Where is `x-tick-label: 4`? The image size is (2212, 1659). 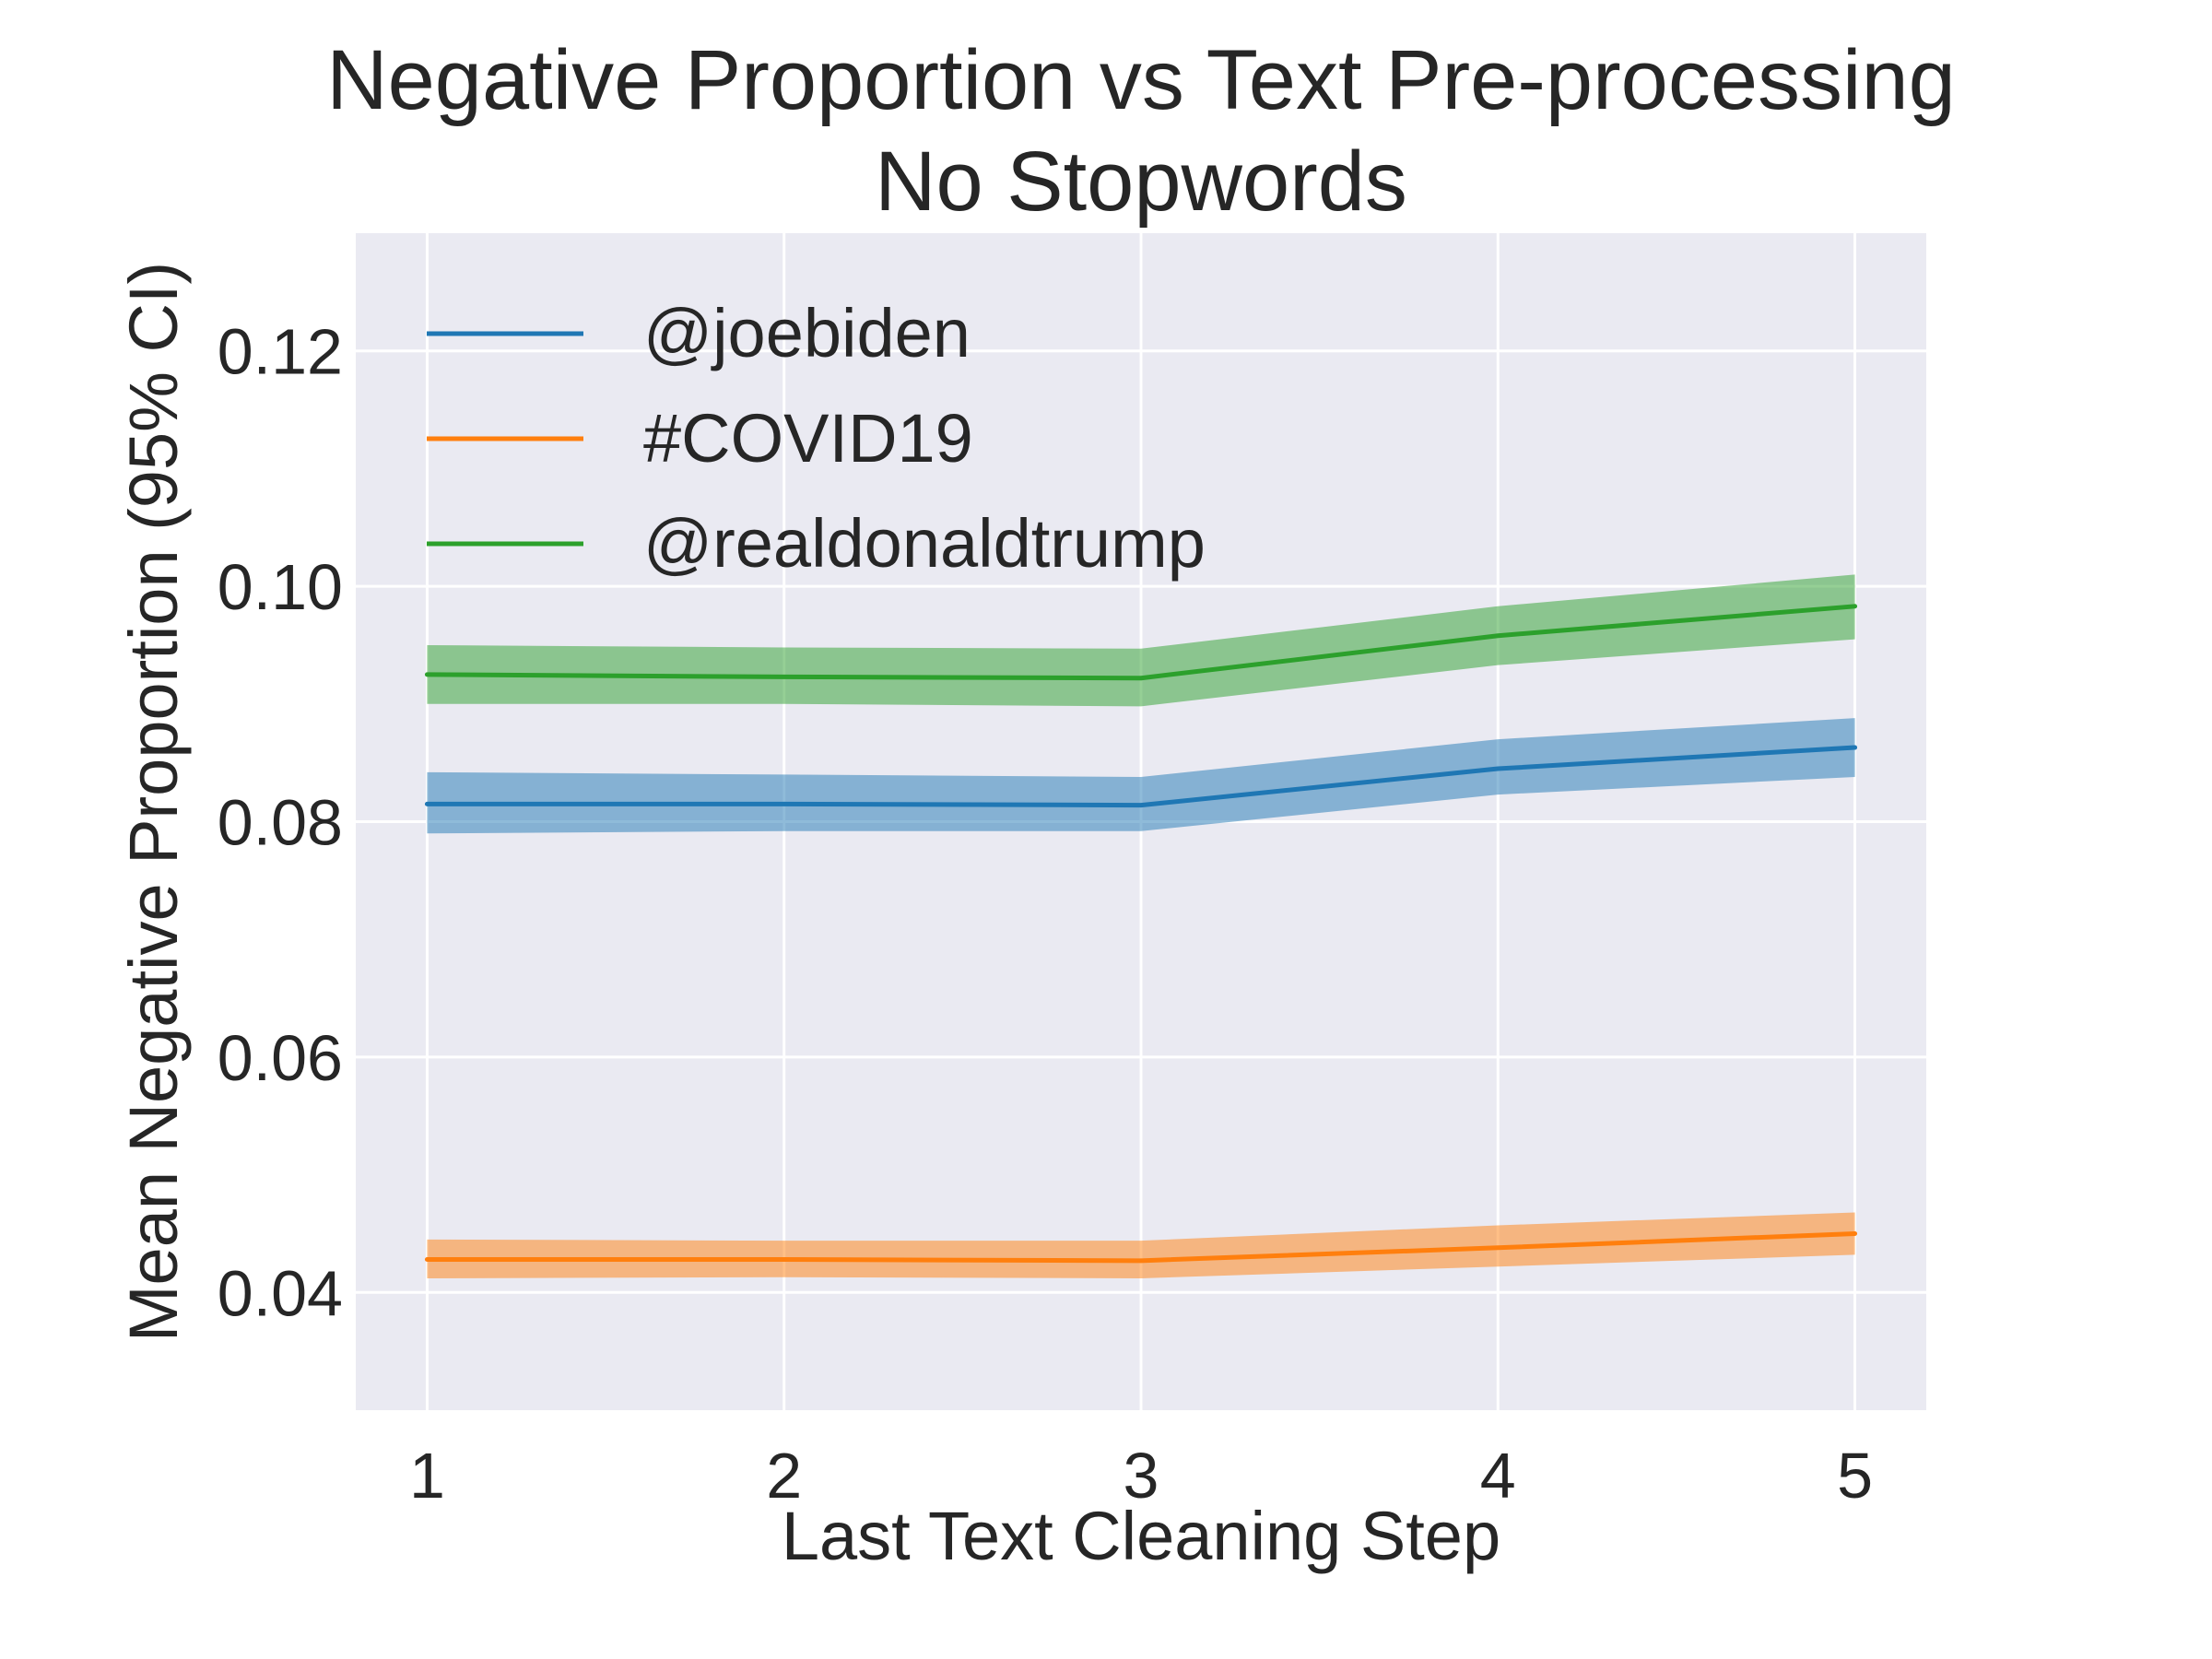
x-tick-label: 4 is located at coordinates (1498, 1476).